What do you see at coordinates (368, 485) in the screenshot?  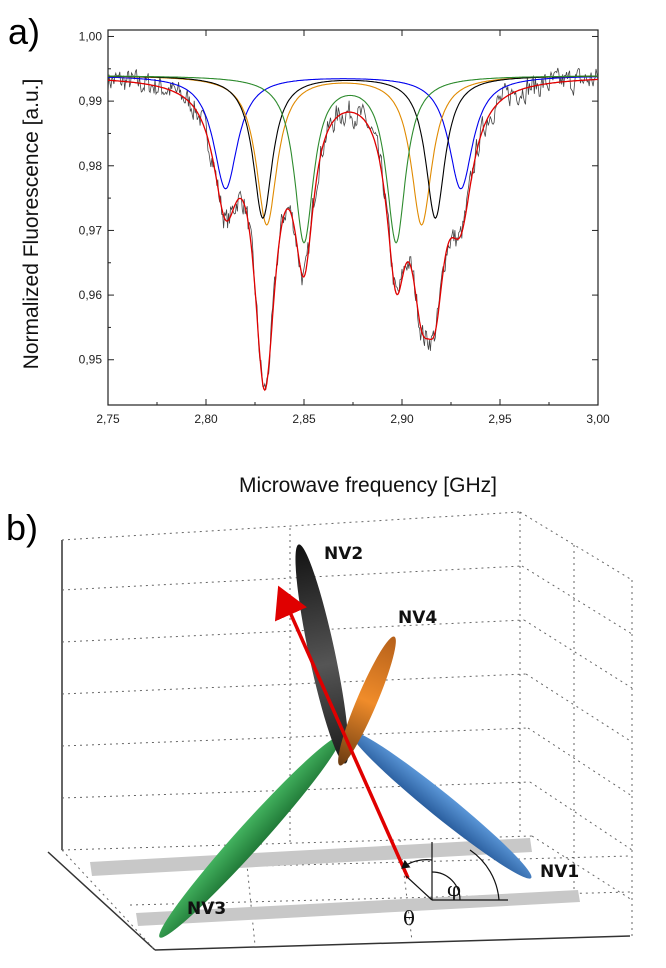 I see `x-axis-title: Microwave frequency [GHz]` at bounding box center [368, 485].